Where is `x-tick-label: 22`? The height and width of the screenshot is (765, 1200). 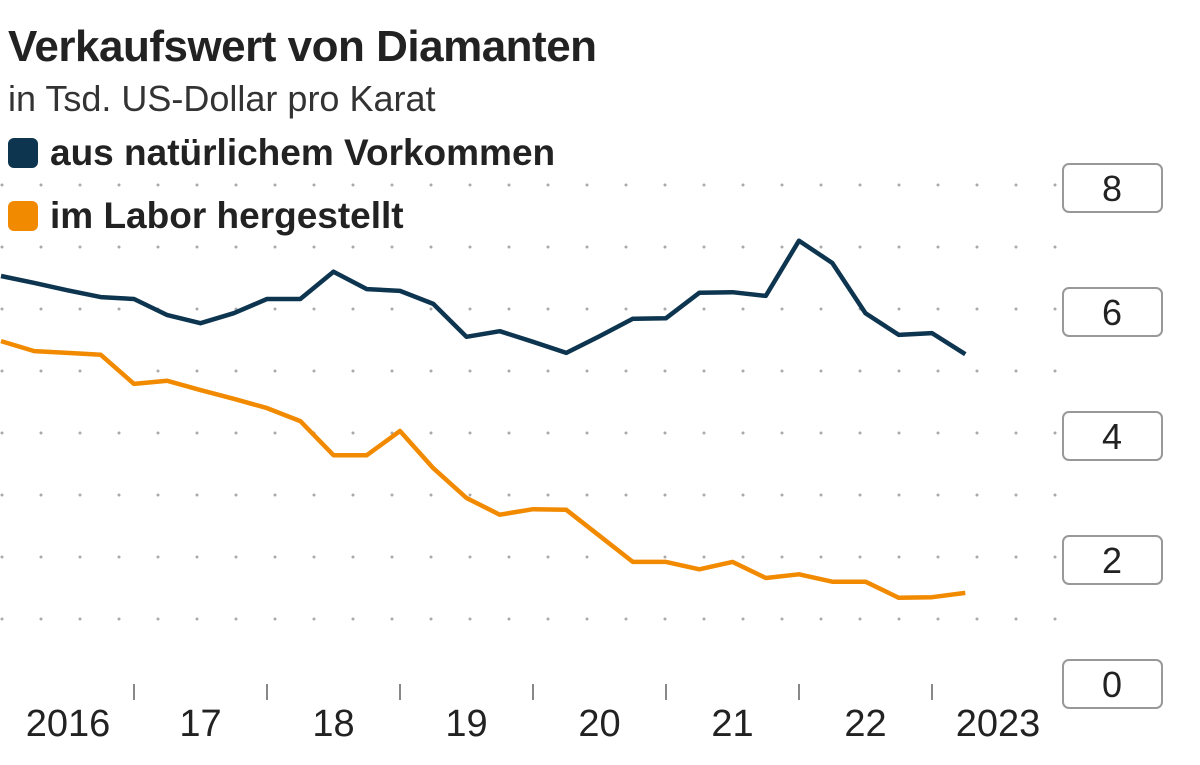 x-tick-label: 22 is located at coordinates (865, 724).